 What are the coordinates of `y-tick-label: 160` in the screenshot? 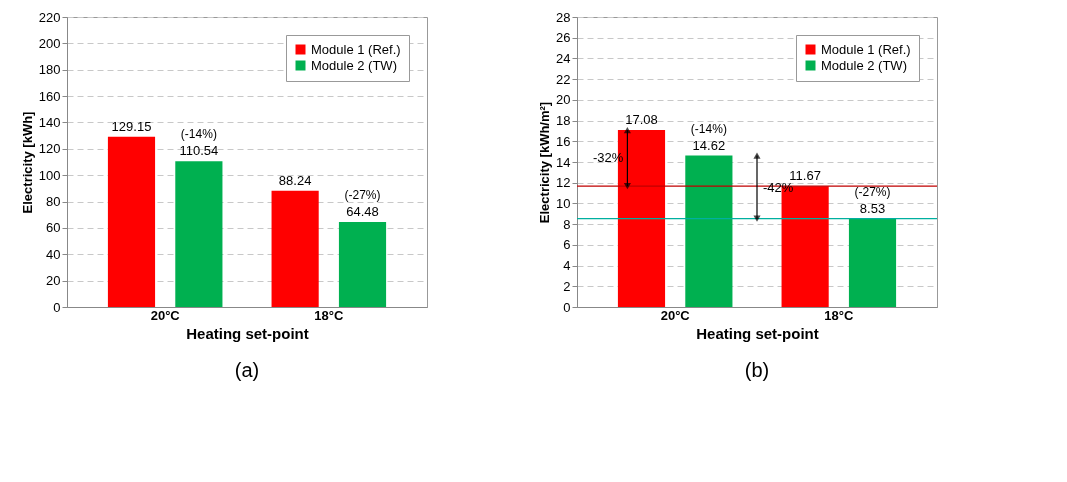 It's located at (49, 96).